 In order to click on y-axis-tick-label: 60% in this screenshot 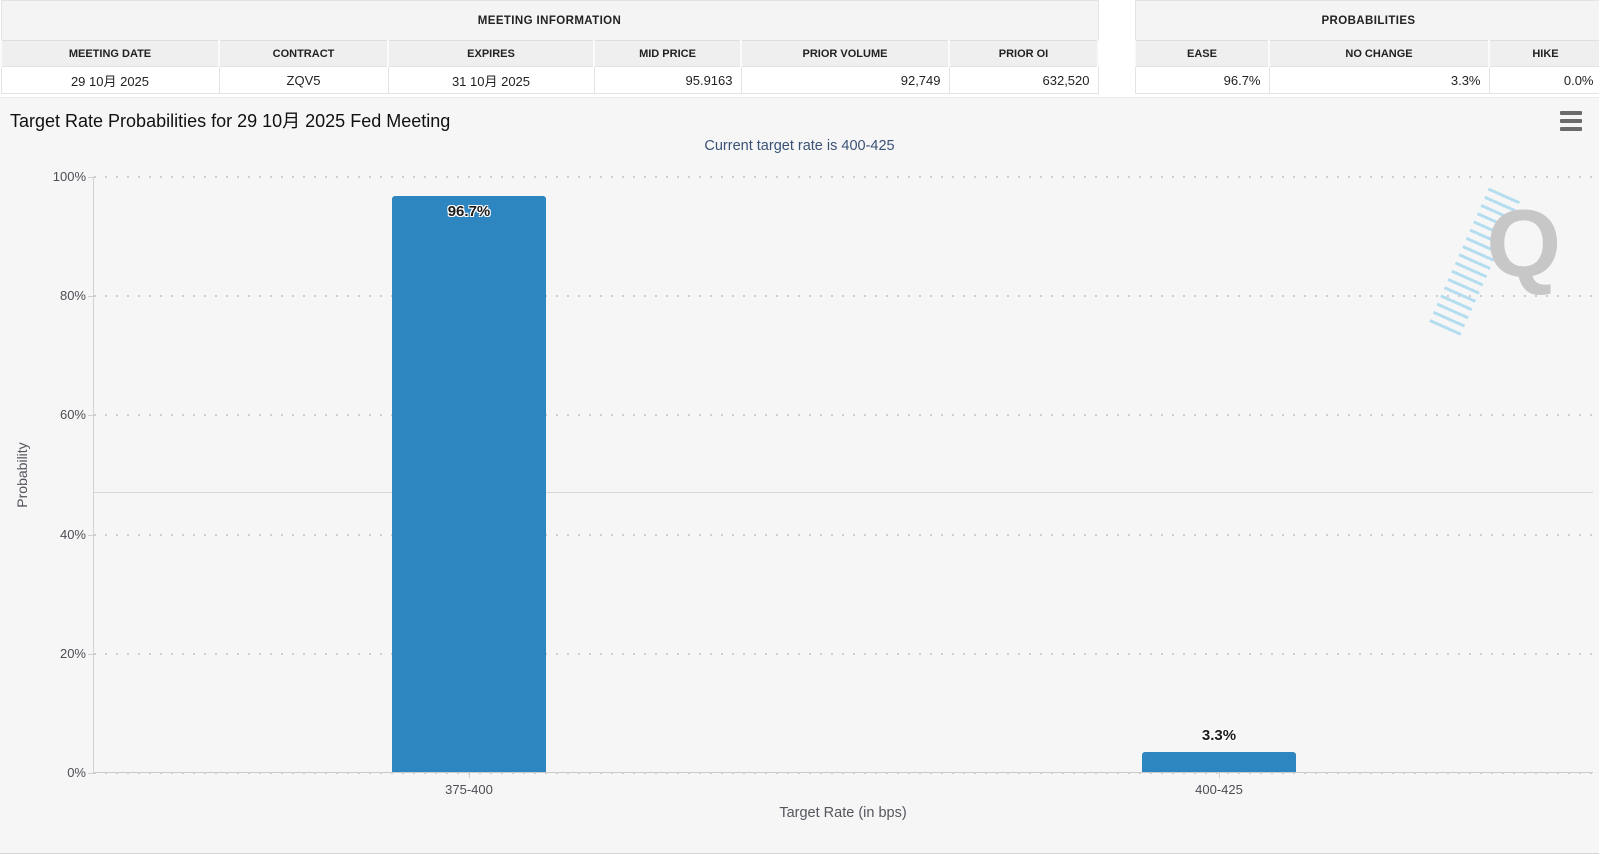, I will do `click(72, 415)`.